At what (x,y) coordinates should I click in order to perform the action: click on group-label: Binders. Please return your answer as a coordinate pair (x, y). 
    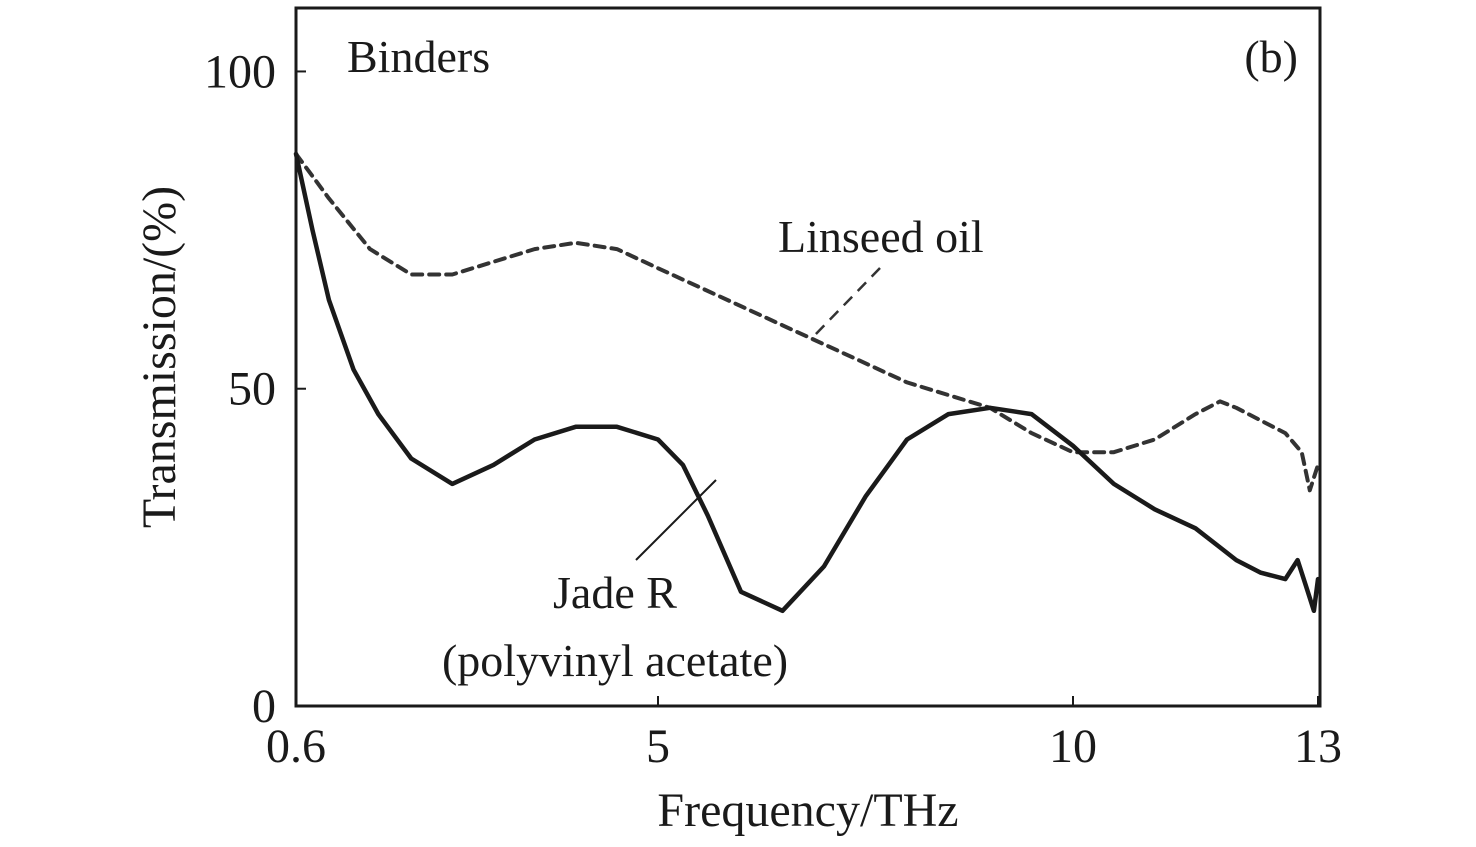
    Looking at the image, I should click on (418, 56).